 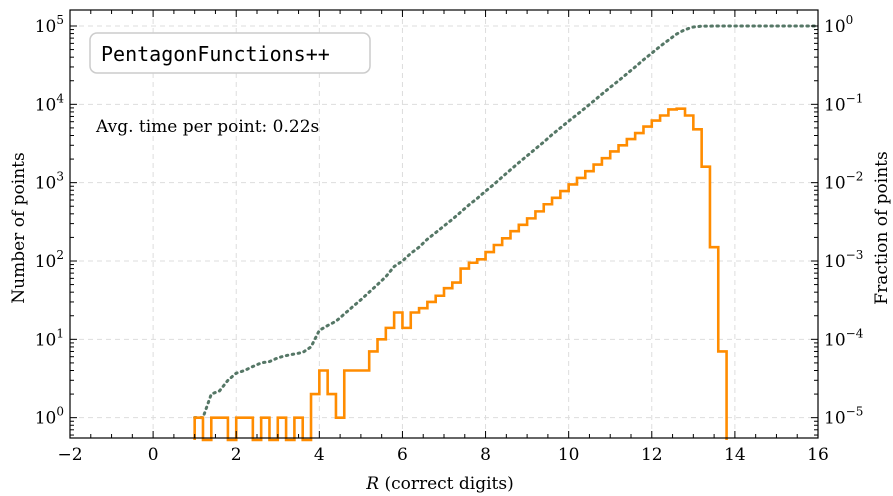 I want to click on x-axis-label: R (correct digits), so click(x=439, y=484).